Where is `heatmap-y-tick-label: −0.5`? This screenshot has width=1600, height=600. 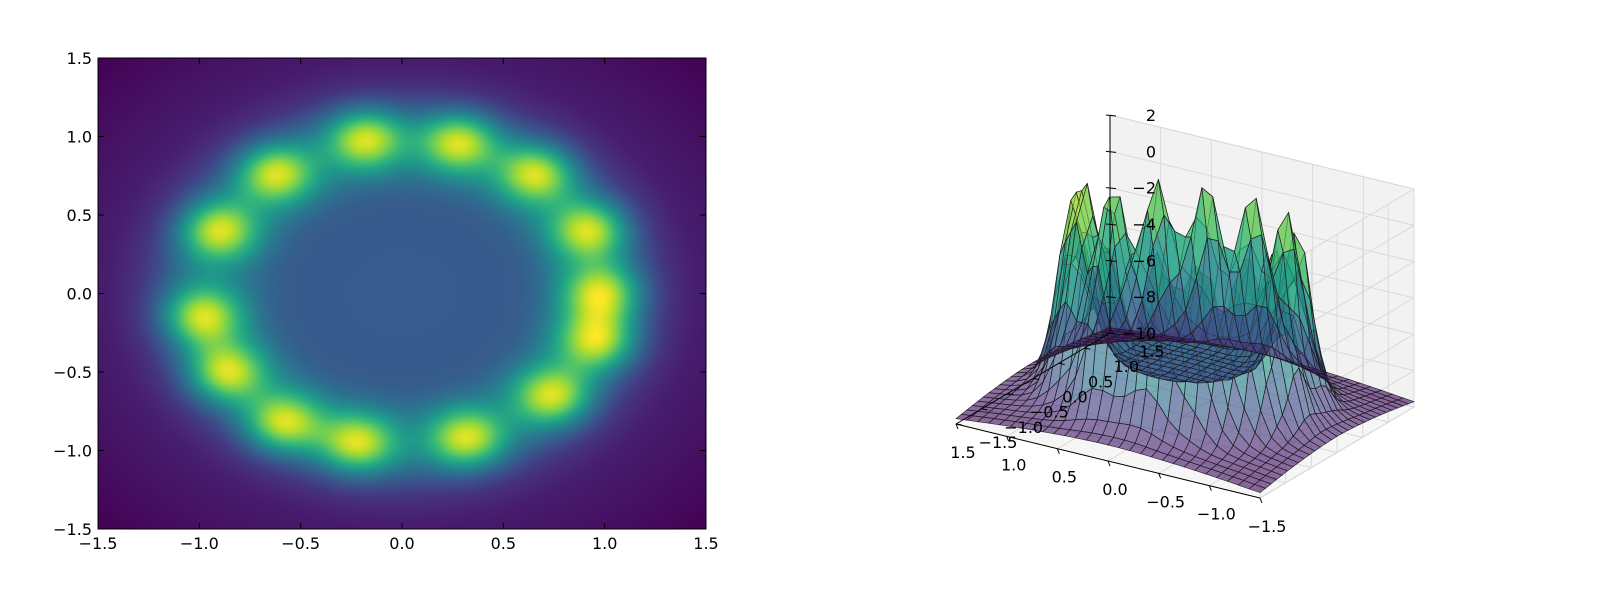 heatmap-y-tick-label: −0.5 is located at coordinates (72, 372).